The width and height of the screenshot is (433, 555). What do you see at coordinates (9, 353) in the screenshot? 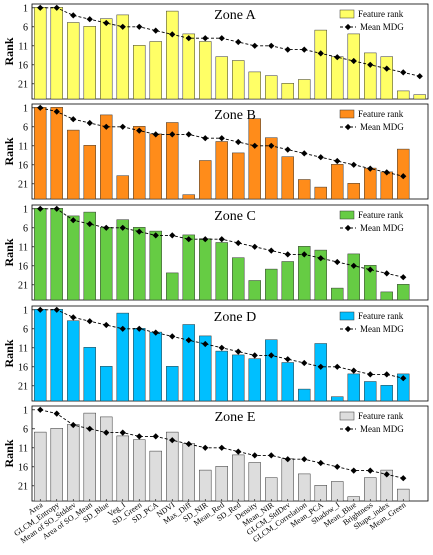
I see `y-axis-label: Rank` at bounding box center [9, 353].